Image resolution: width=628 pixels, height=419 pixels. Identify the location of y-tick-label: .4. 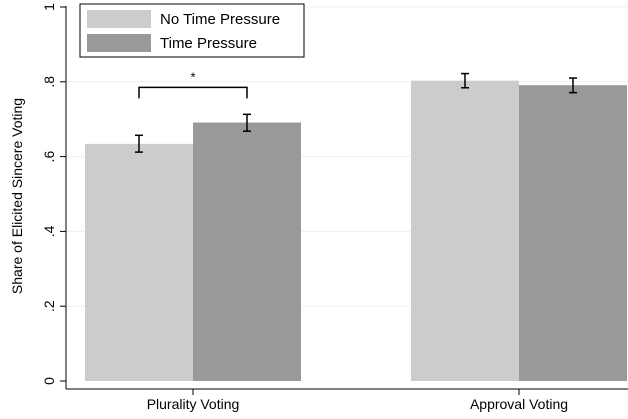
(49, 231).